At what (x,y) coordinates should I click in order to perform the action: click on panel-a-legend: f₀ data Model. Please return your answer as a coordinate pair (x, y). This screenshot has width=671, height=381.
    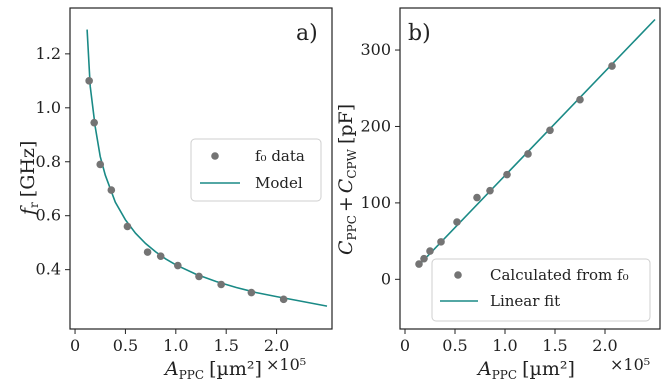
    Looking at the image, I should click on (256, 170).